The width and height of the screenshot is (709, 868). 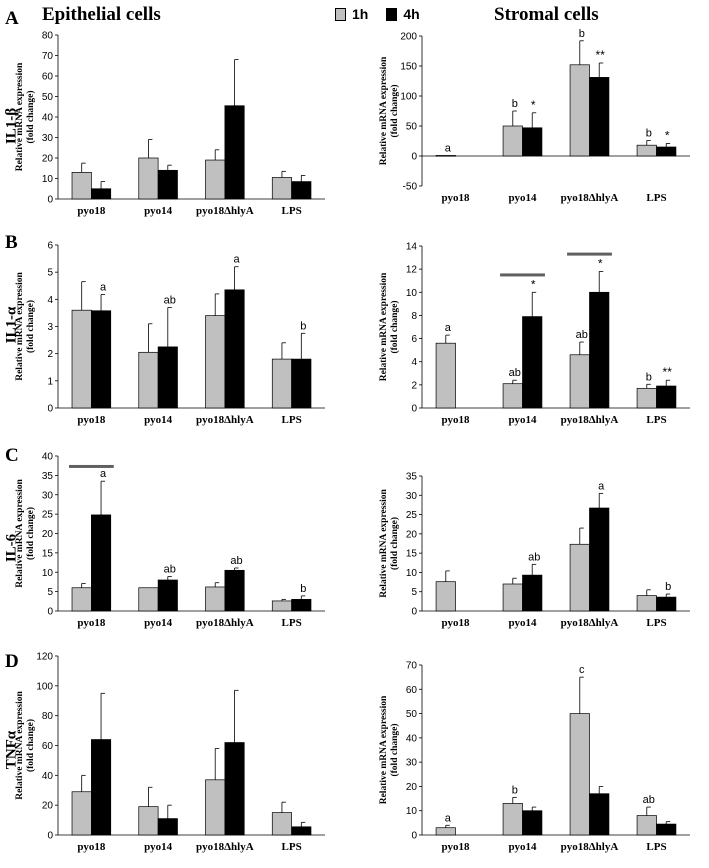 I want to click on y-tick-label: 40, so click(x=48, y=118).